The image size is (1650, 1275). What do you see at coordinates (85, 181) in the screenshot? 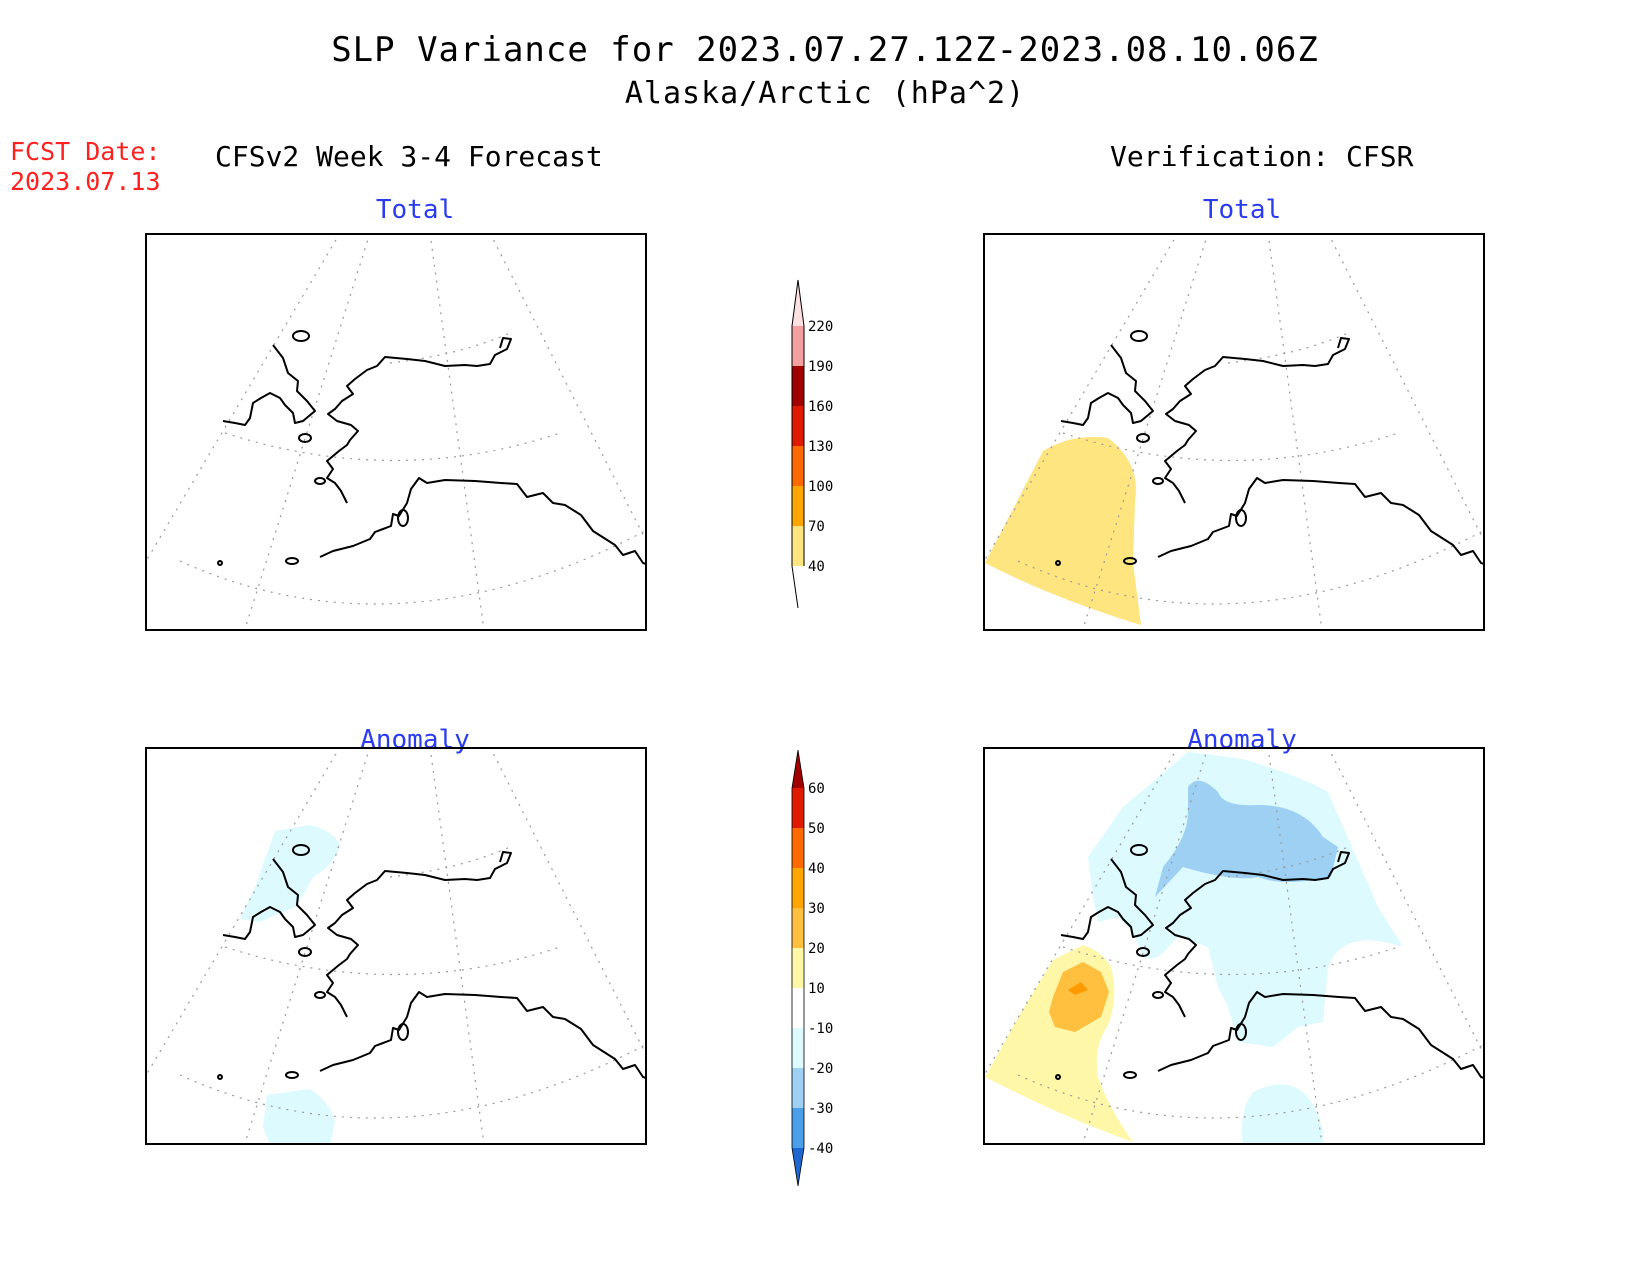
I see `fcst-date-value: 2023.07.13` at bounding box center [85, 181].